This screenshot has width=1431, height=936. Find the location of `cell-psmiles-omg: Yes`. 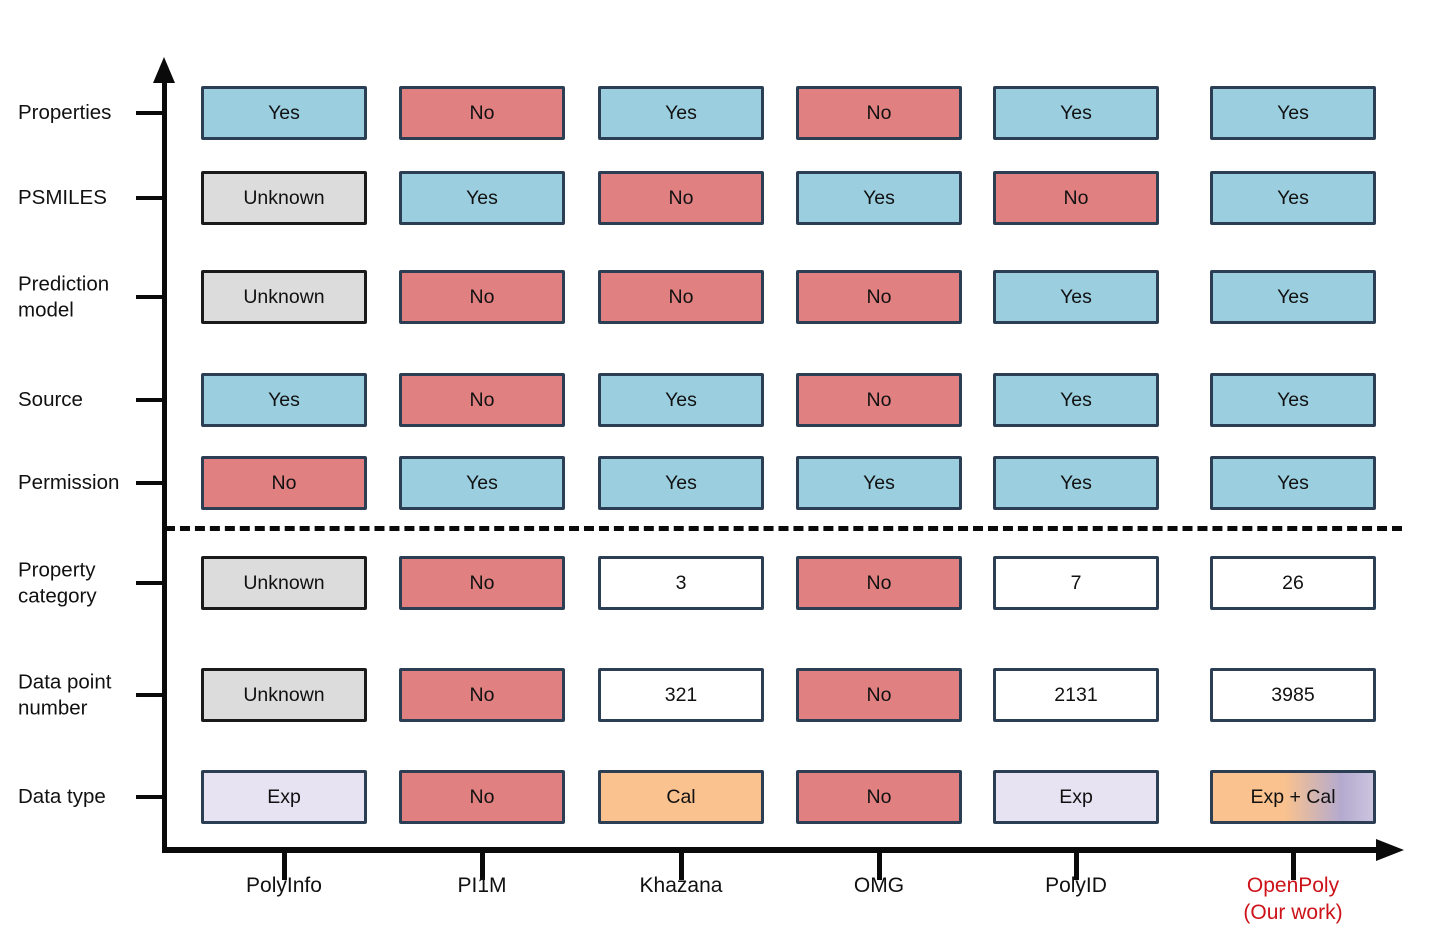

cell-psmiles-omg: Yes is located at coordinates (879, 198).